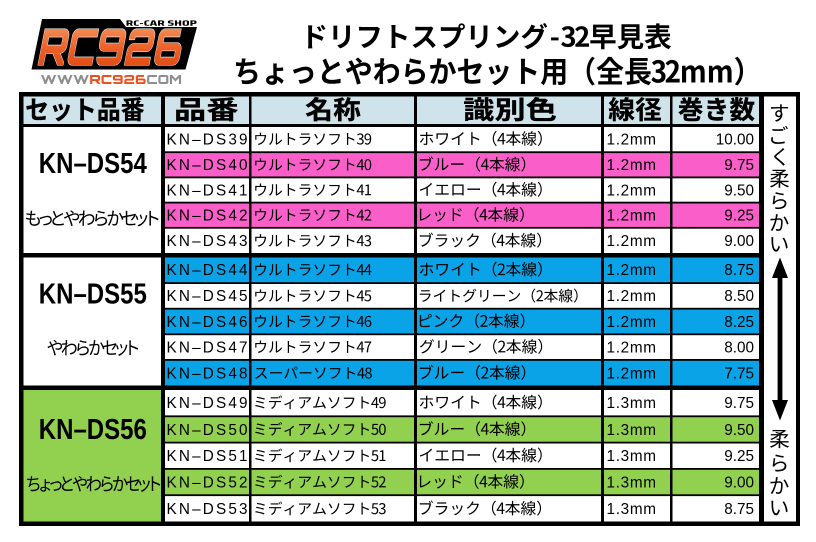  Describe the element at coordinates (207, 190) in the screenshot. I see `svg-text: KN–DS41` at that location.